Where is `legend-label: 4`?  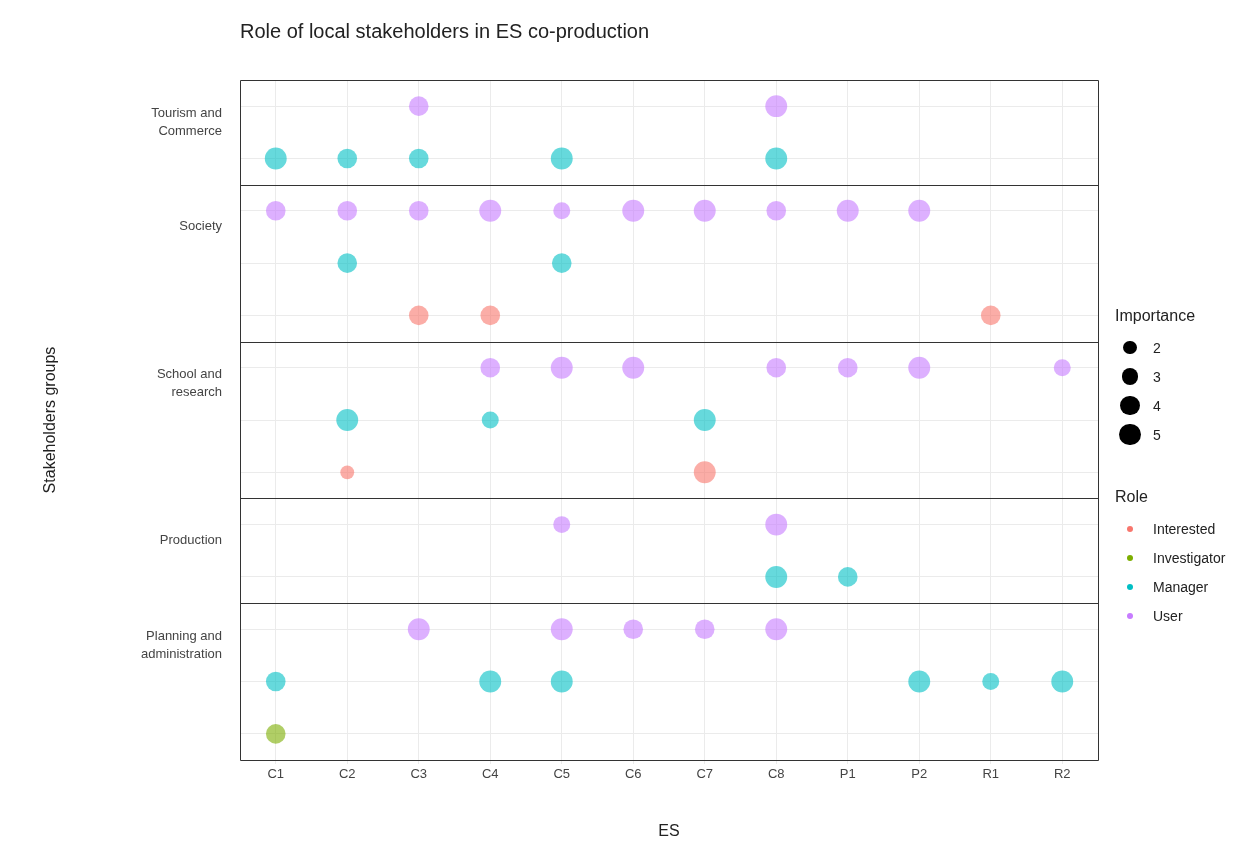
legend-label: 4 is located at coordinates (1157, 405).